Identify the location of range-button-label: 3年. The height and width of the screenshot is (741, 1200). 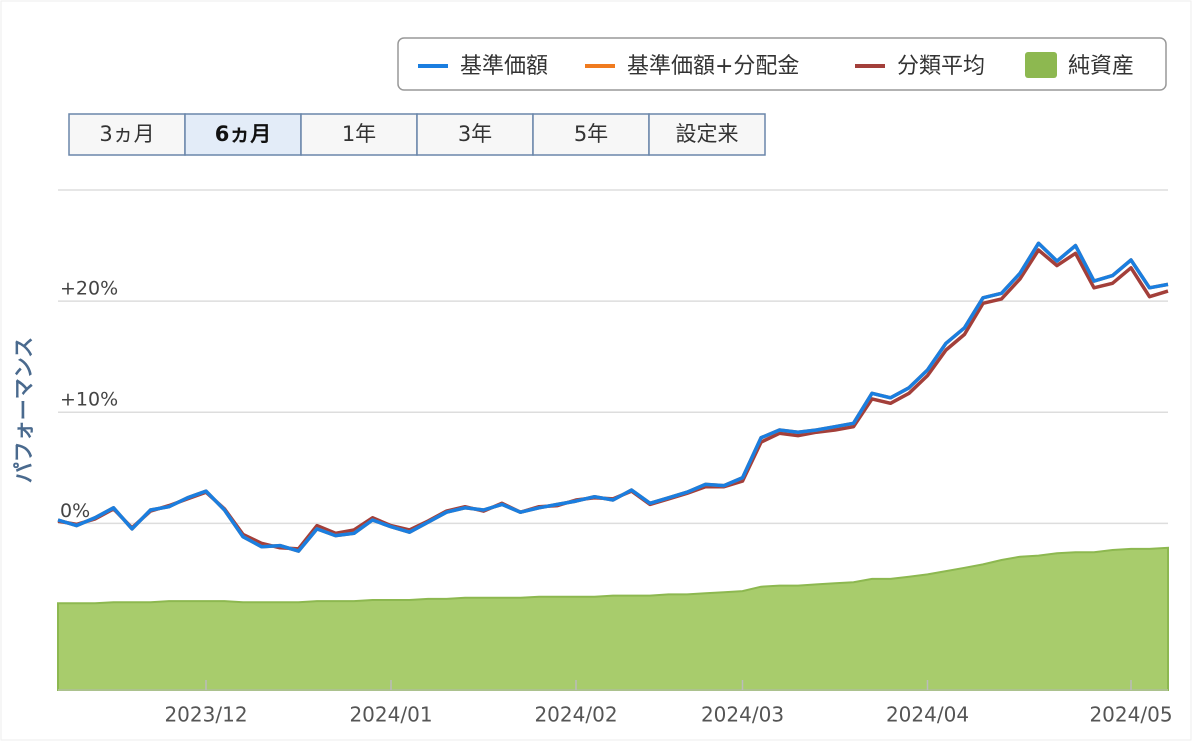
(475, 134).